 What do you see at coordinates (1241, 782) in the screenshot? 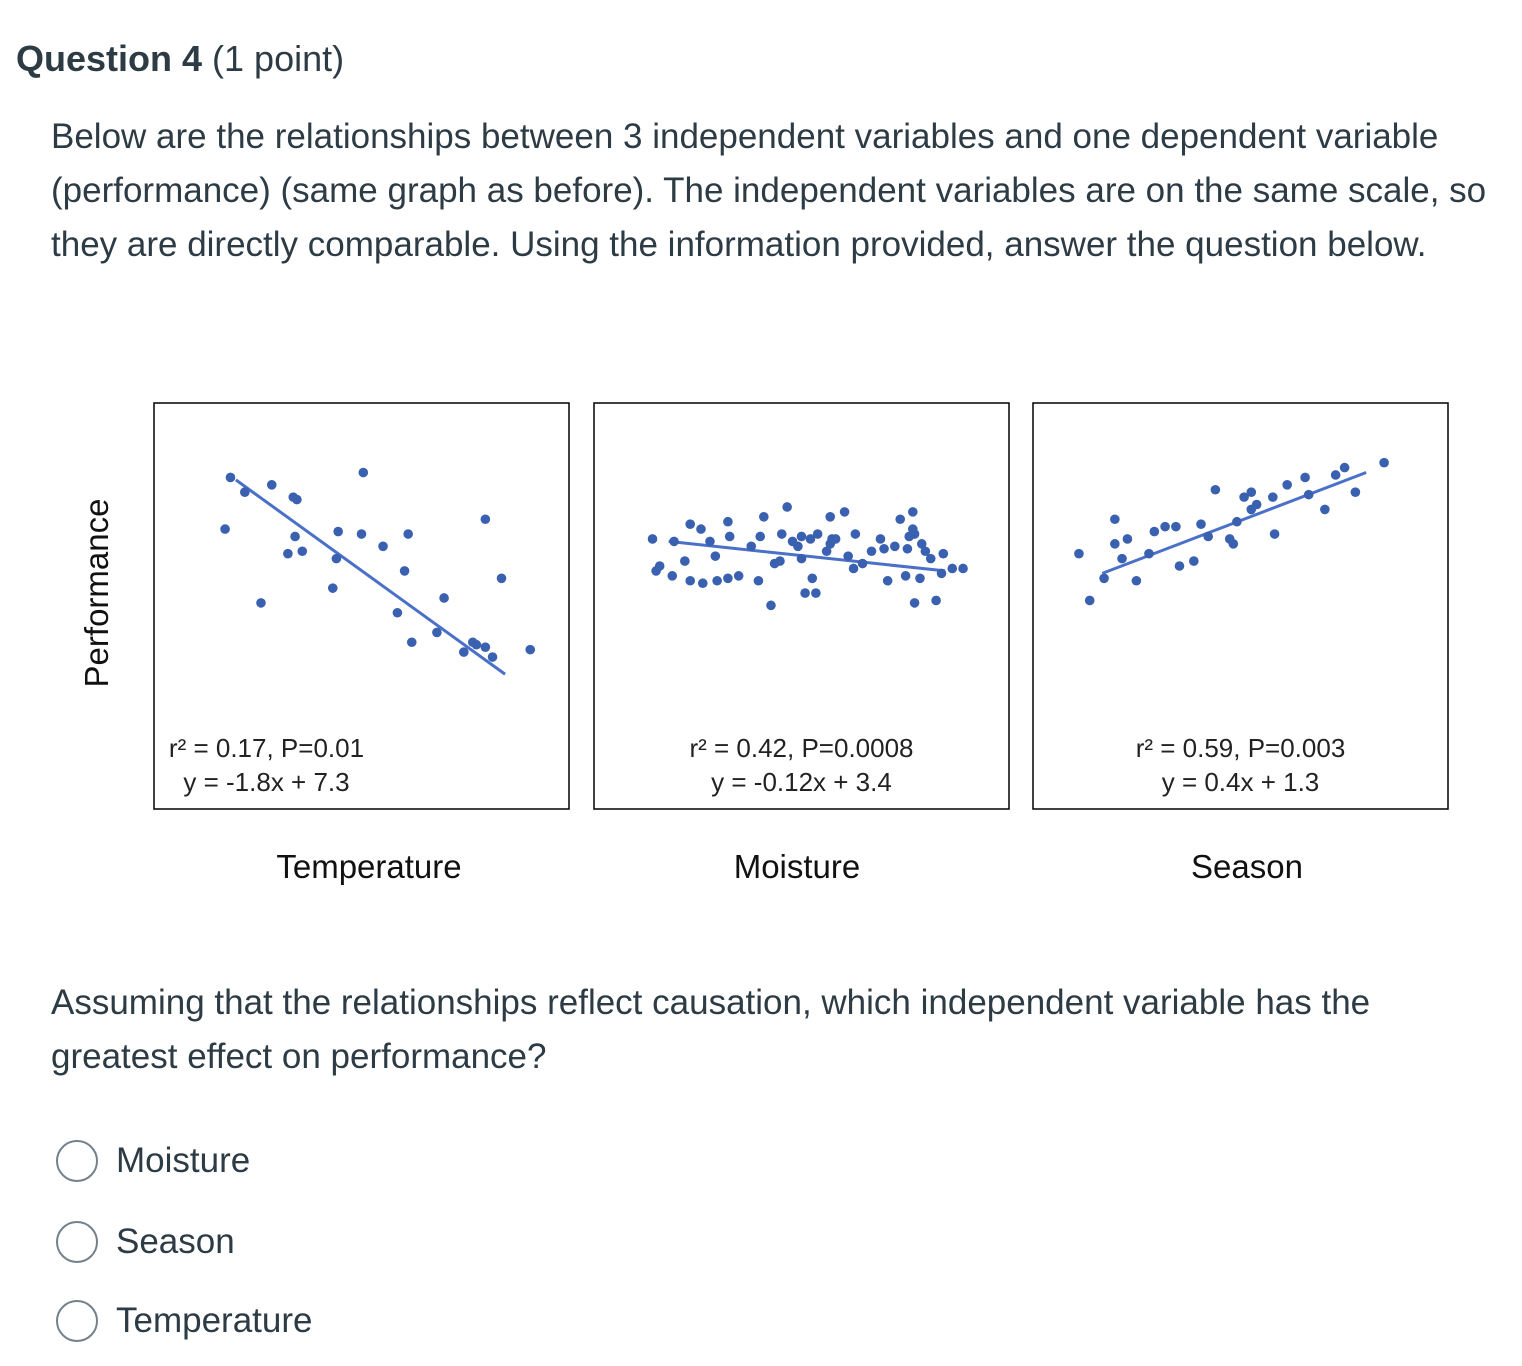
I see `regression-equation-label: y = 0.4x + 1.3` at bounding box center [1241, 782].